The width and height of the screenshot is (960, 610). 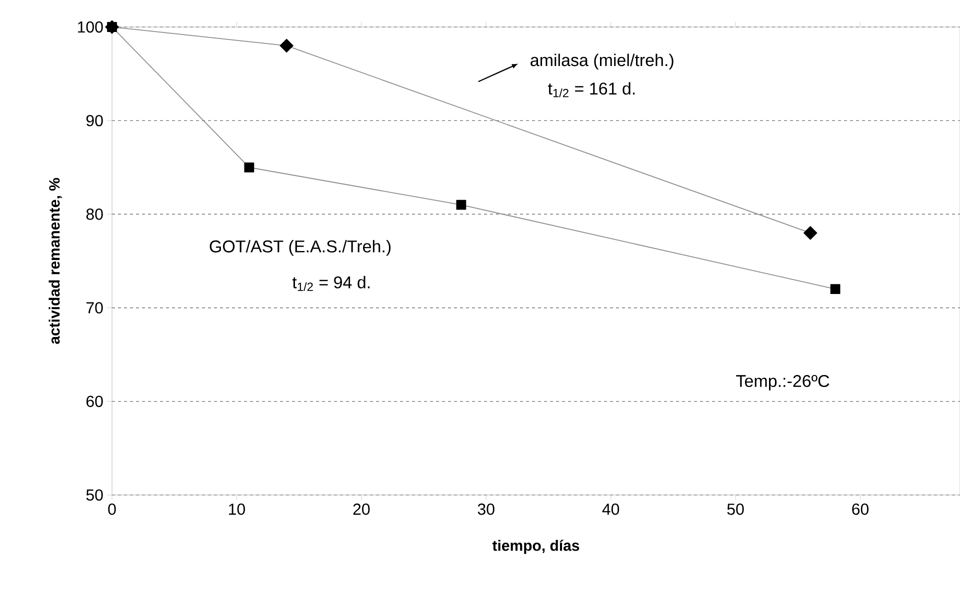 What do you see at coordinates (90, 27) in the screenshot?
I see `y-tick-label: 100` at bounding box center [90, 27].